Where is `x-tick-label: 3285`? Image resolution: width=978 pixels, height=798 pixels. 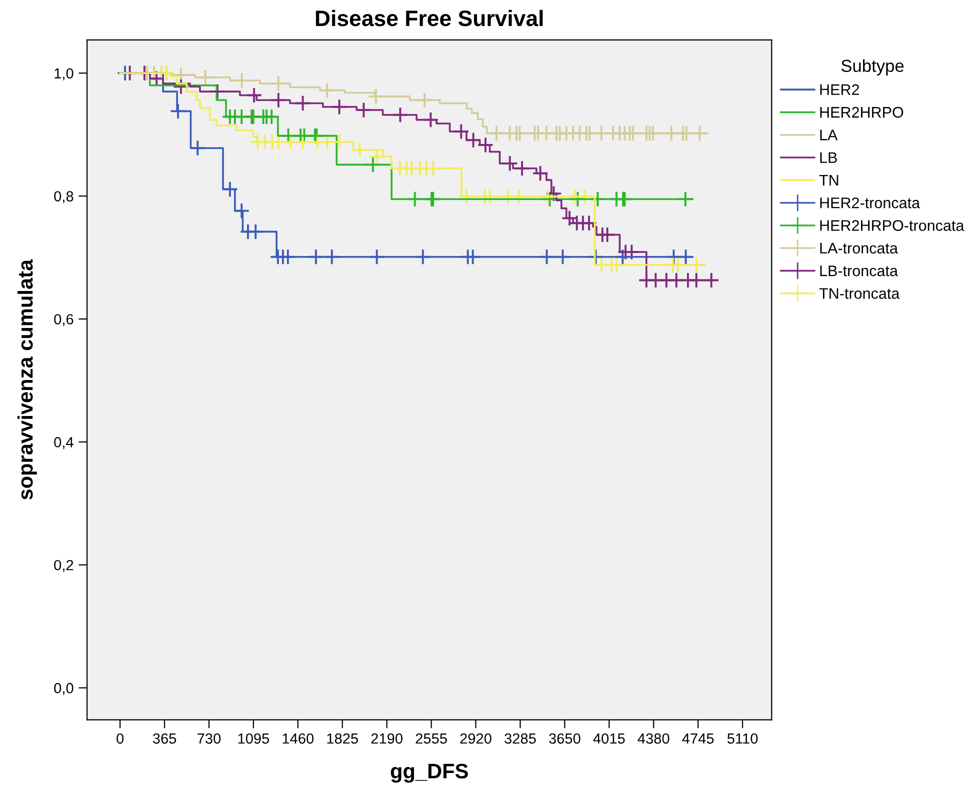 x-tick-label: 3285 is located at coordinates (520, 738).